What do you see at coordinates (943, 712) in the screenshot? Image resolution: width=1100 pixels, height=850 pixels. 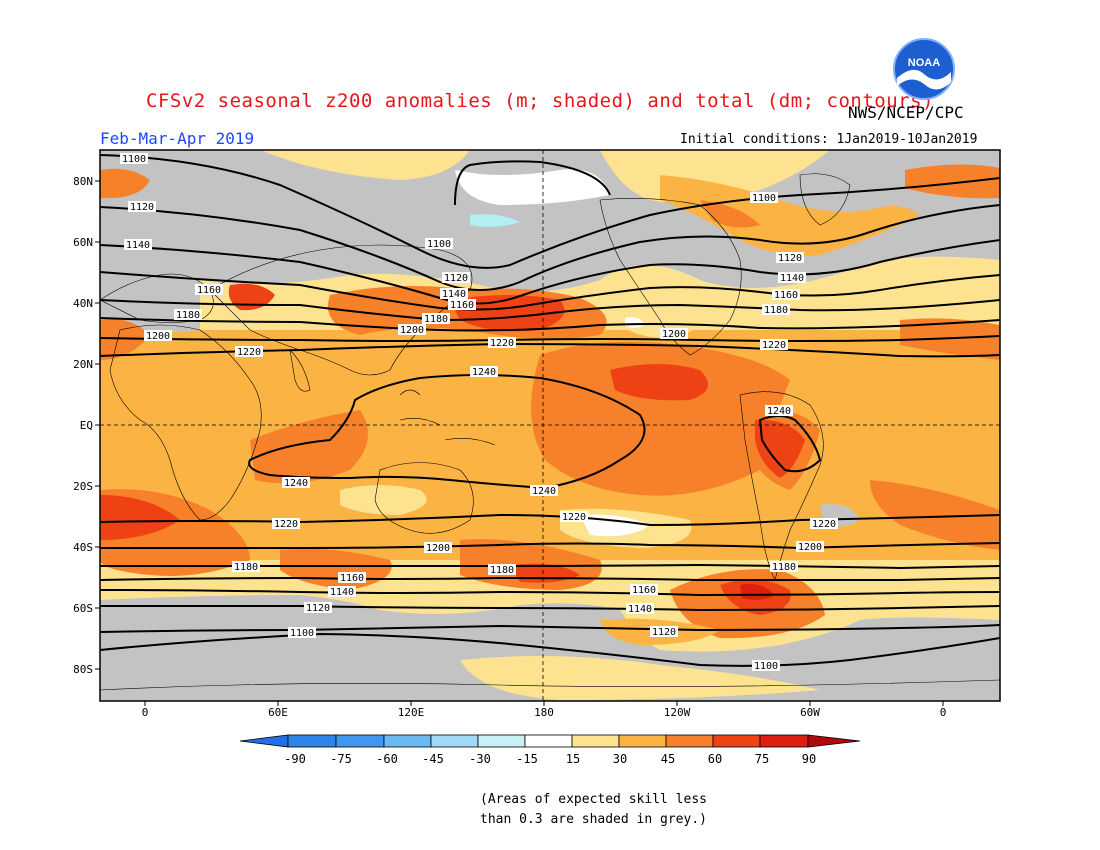 I see `lon-tick: 0` at bounding box center [943, 712].